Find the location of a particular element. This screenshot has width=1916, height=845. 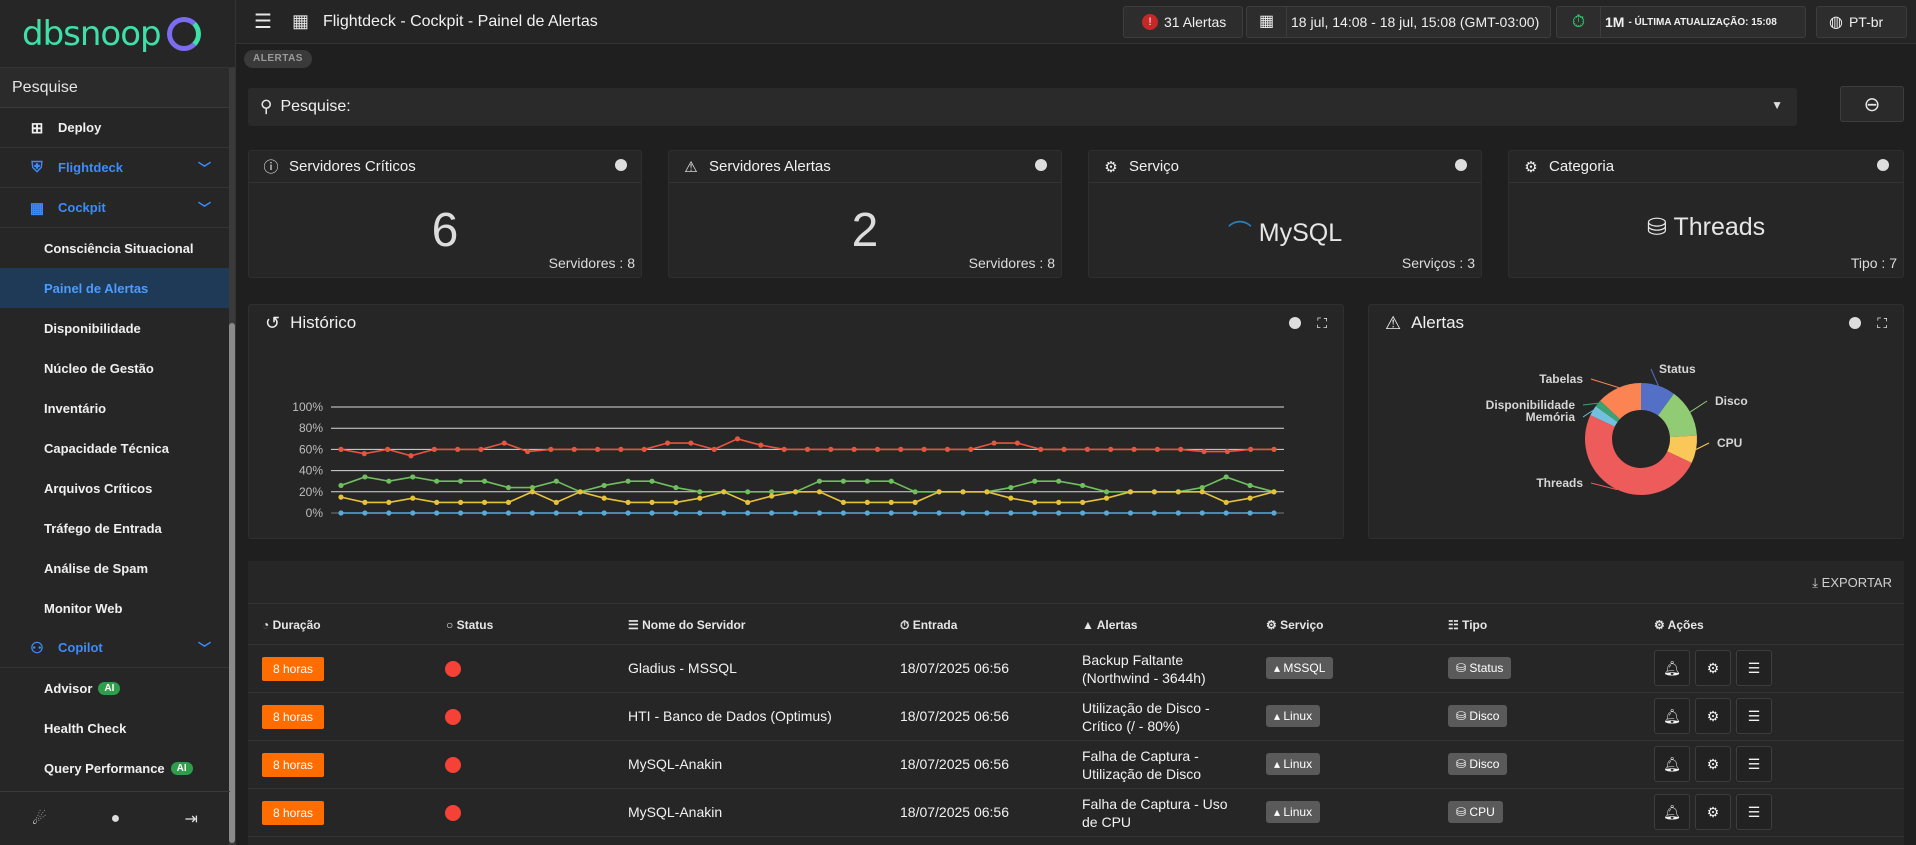

sidebar-item-nucleo-de-gestao: Núcleo de Gestão is located at coordinates (114, 368).